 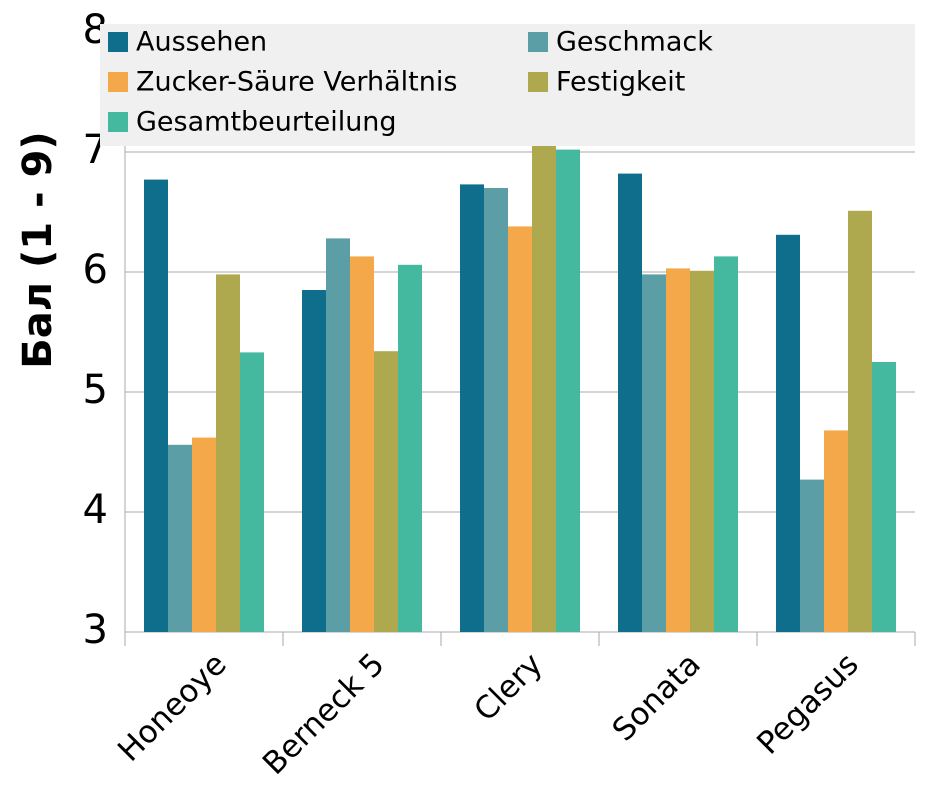 What do you see at coordinates (507, 85) in the screenshot?
I see `legend-box` at bounding box center [507, 85].